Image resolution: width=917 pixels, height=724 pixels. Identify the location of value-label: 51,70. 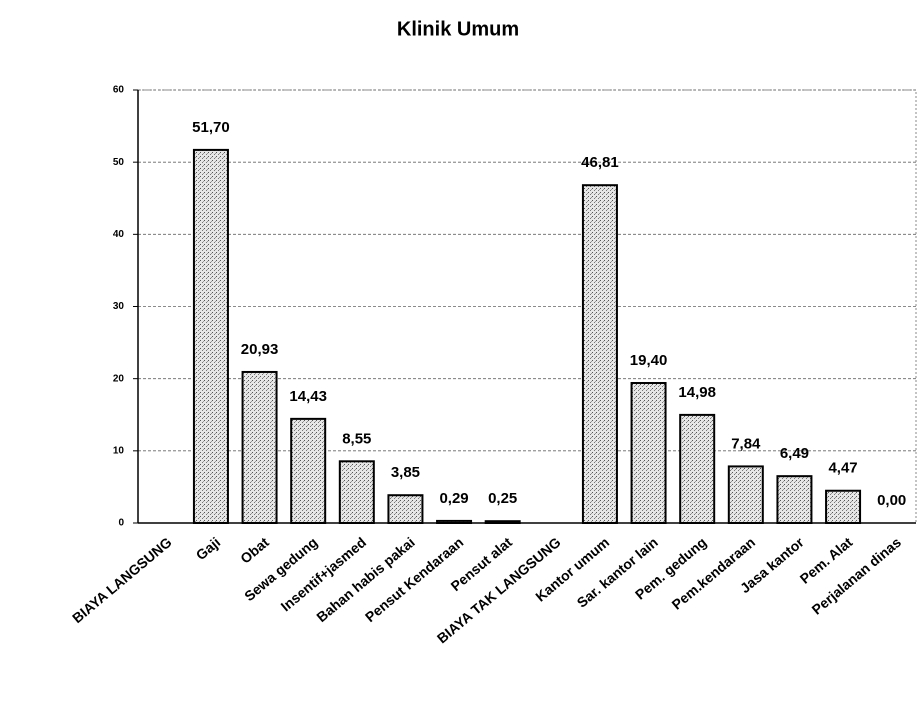
(211, 127).